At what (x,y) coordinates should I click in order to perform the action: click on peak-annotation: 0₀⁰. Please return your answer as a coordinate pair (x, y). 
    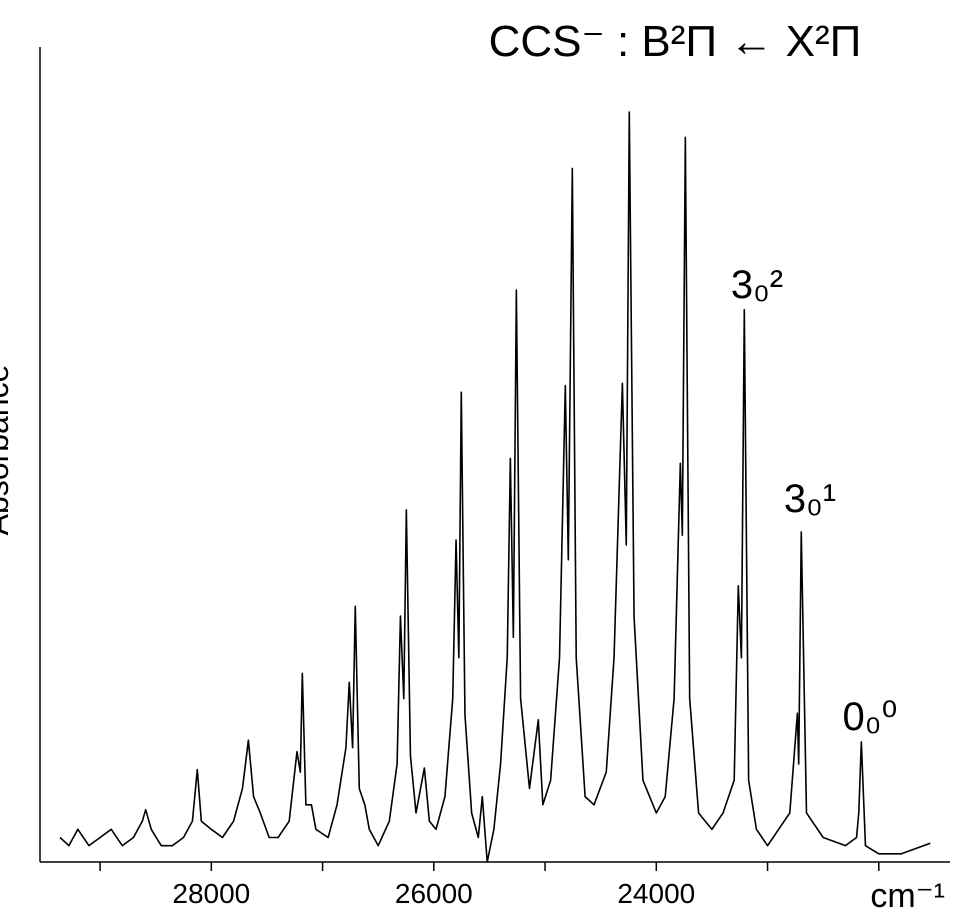
    Looking at the image, I should click on (870, 717).